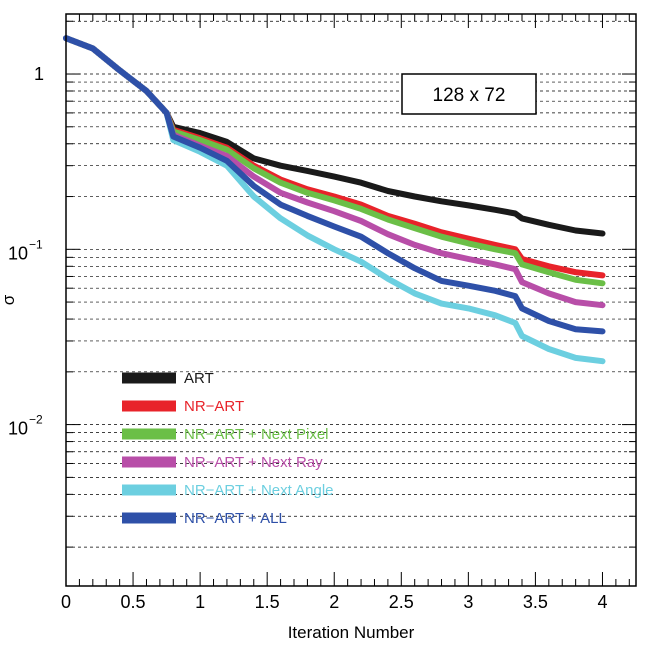 The image size is (650, 650). What do you see at coordinates (256, 434) in the screenshot?
I see `legend-label: NR−ART + Next Pixel` at bounding box center [256, 434].